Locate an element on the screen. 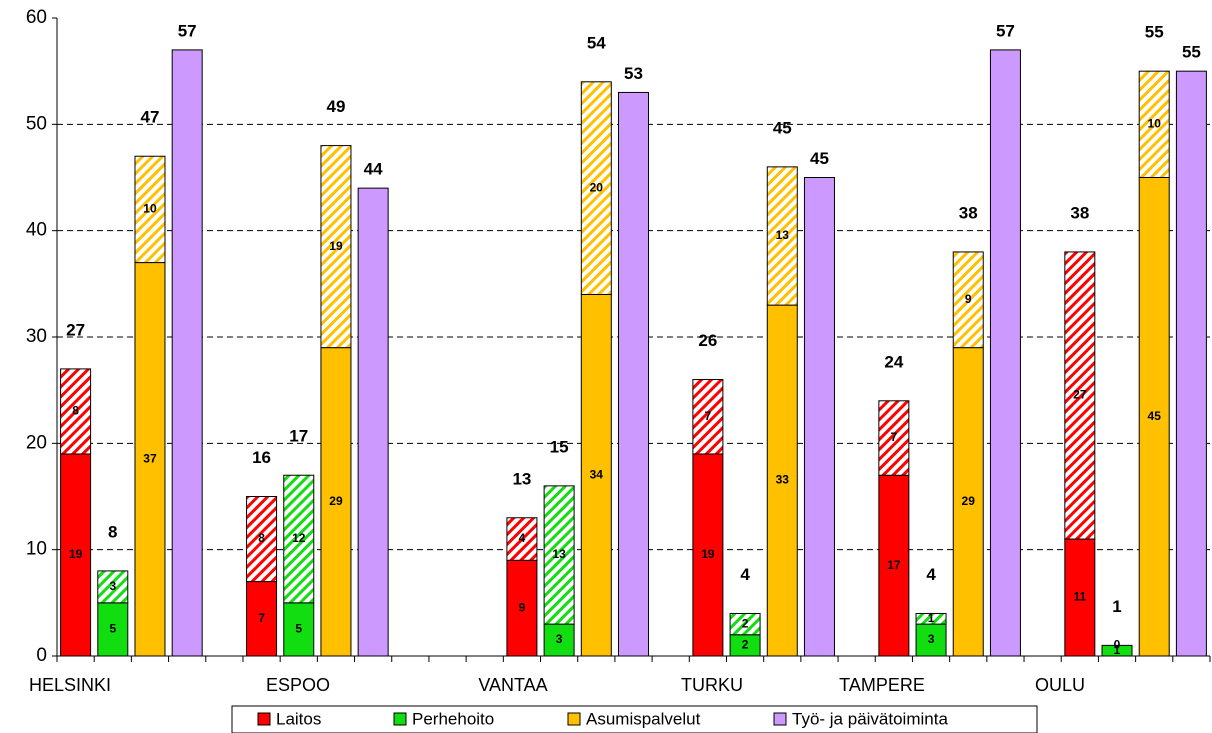  segment-label: 10 is located at coordinates (150, 209).